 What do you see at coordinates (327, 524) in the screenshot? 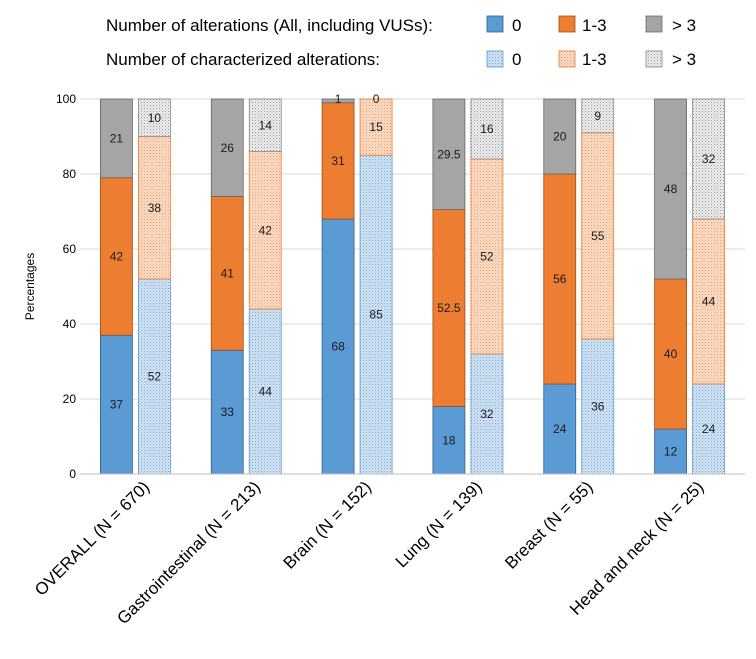
I see `x-tick-label: Brain (N = 152)` at bounding box center [327, 524].